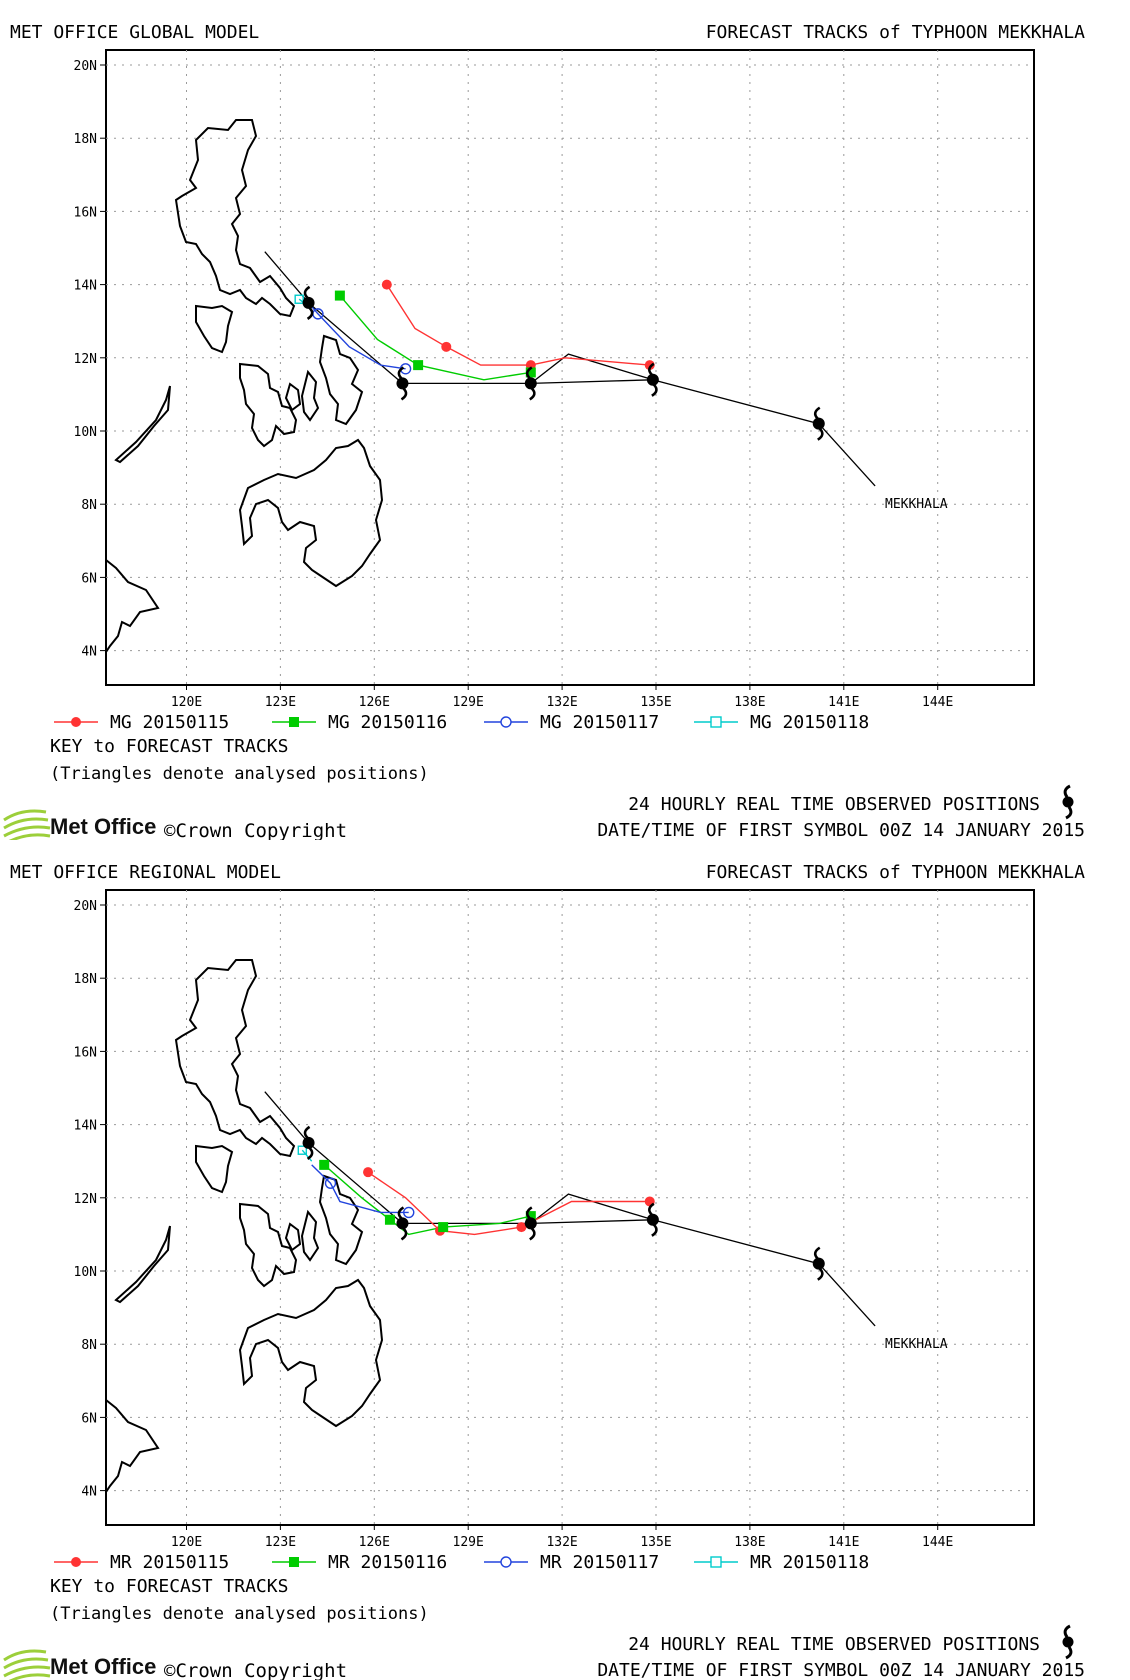 The image size is (1130, 1680). Describe the element at coordinates (142, 1264) in the screenshot. I see `palawan-coastline` at that location.